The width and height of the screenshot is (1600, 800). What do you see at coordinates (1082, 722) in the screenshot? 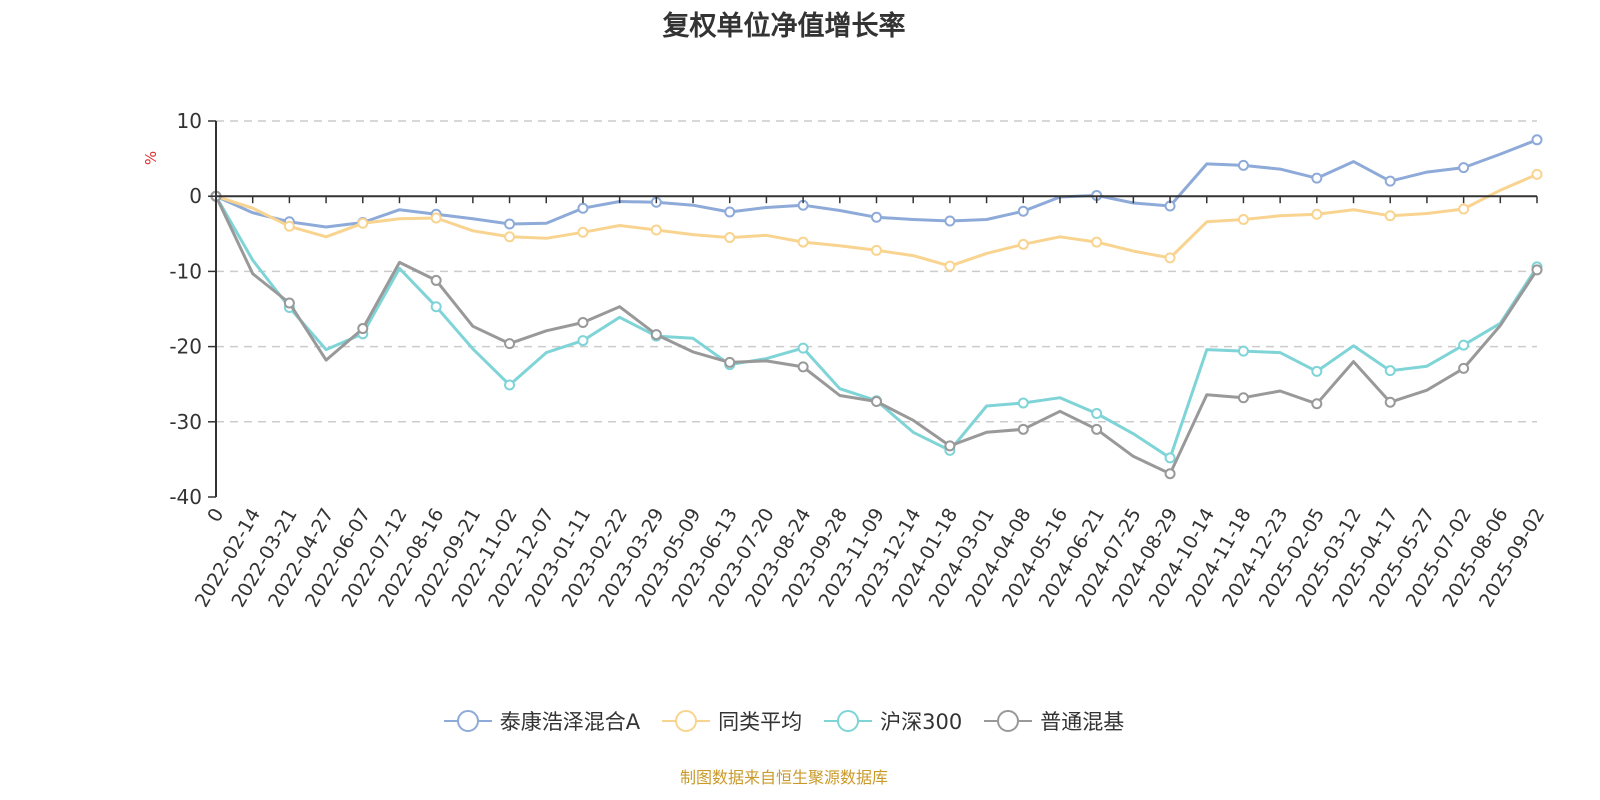
I see `legend-label: 普通混基` at bounding box center [1082, 722].